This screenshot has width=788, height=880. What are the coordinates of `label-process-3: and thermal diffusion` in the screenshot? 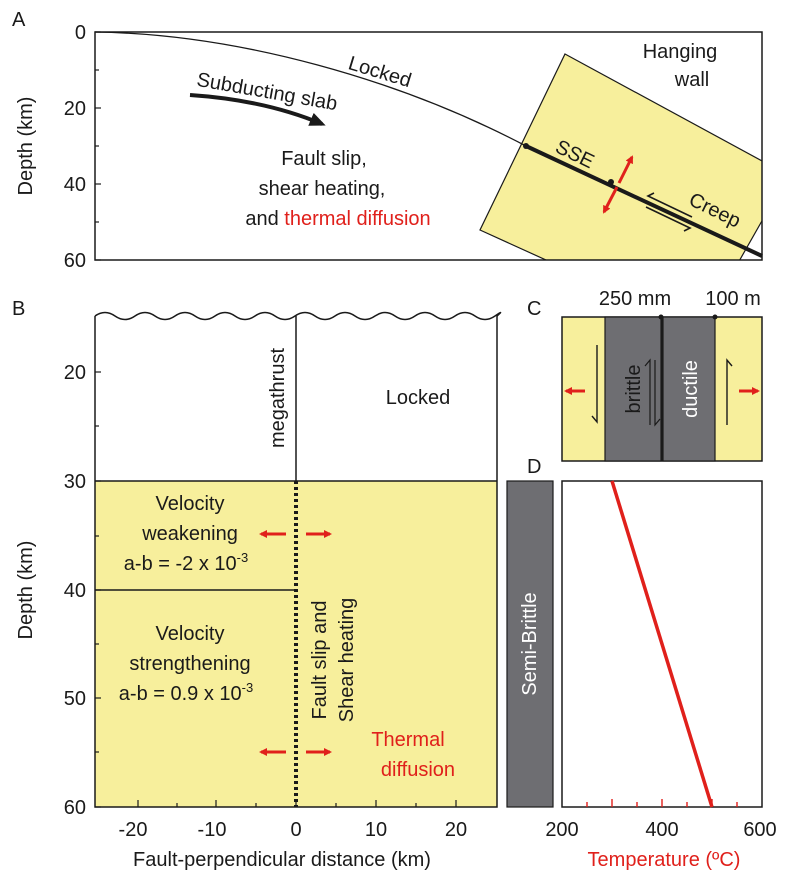 It's located at (337, 219).